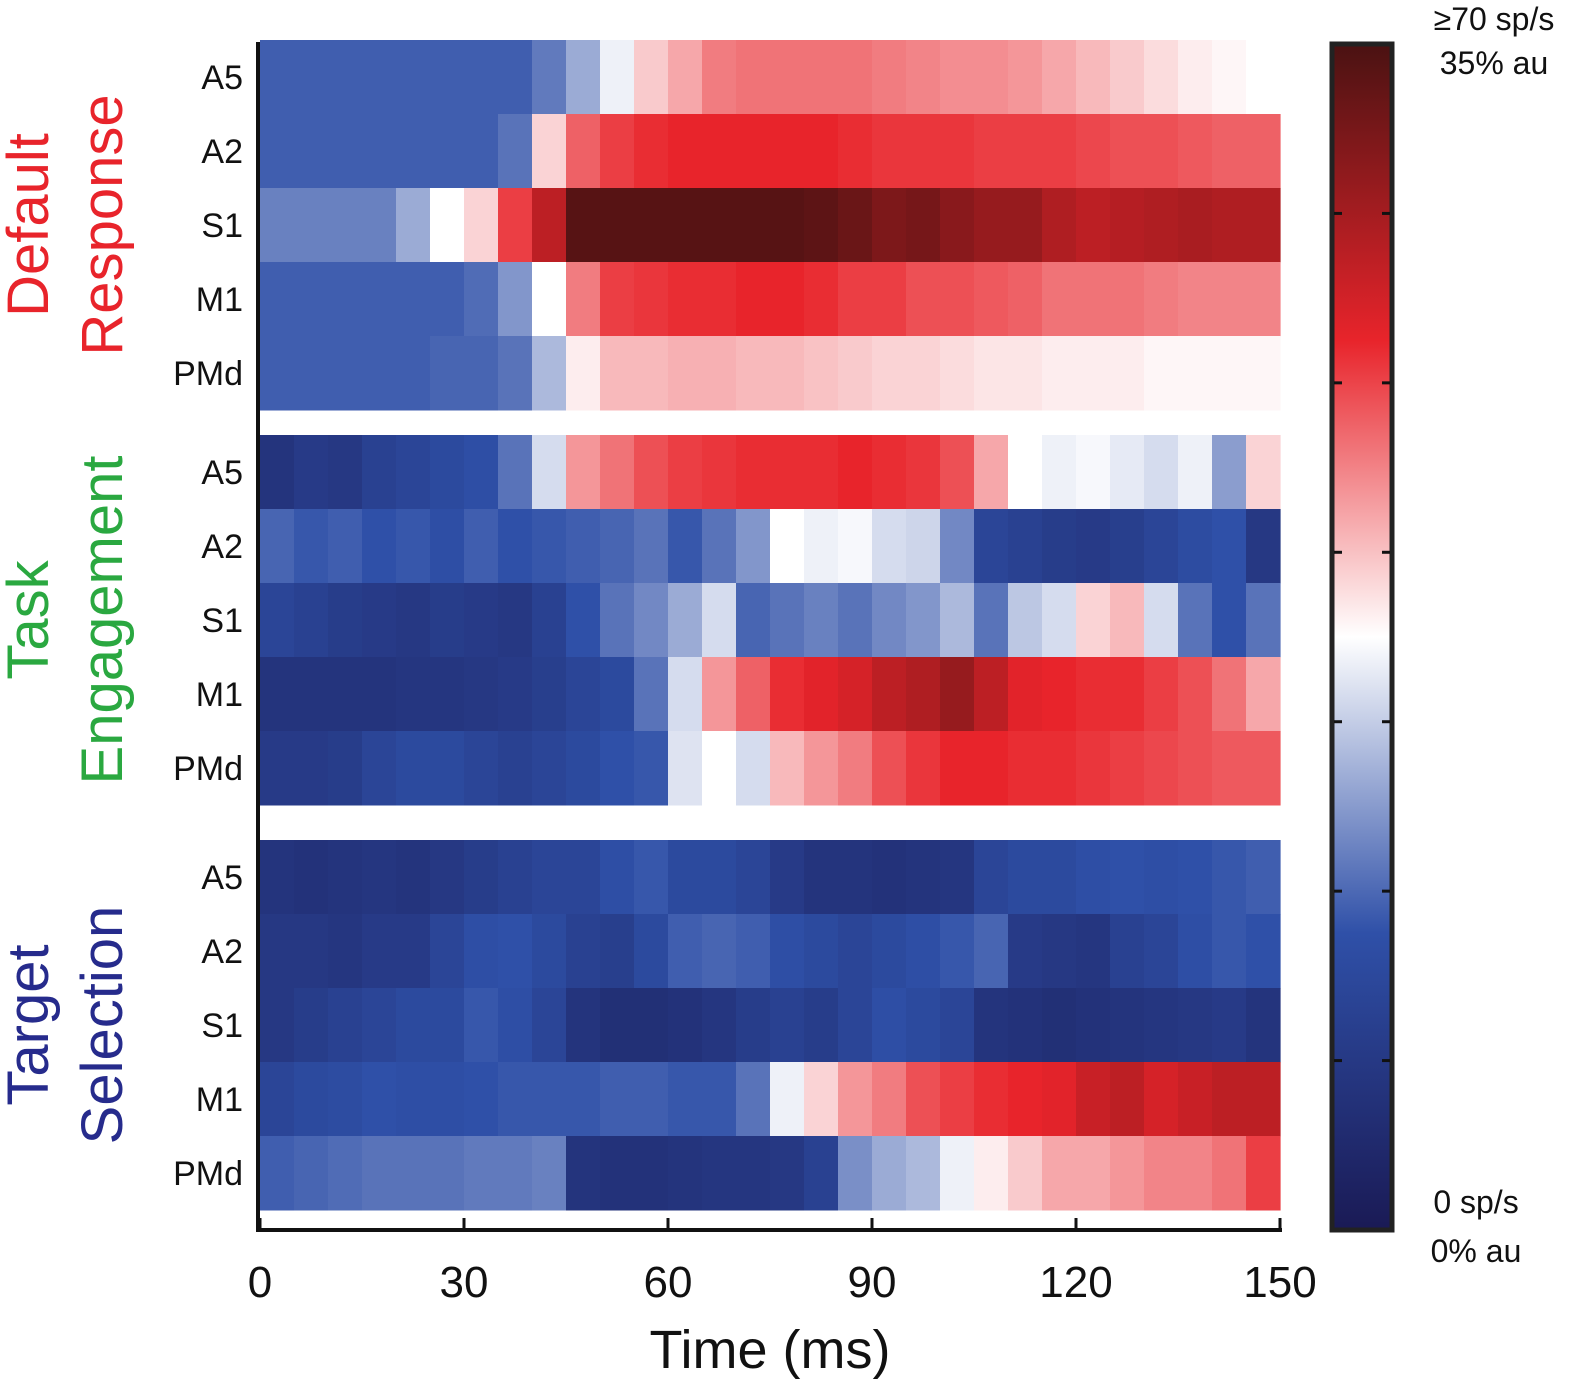  I want to click on x-tick-label: 0, so click(260, 1282).